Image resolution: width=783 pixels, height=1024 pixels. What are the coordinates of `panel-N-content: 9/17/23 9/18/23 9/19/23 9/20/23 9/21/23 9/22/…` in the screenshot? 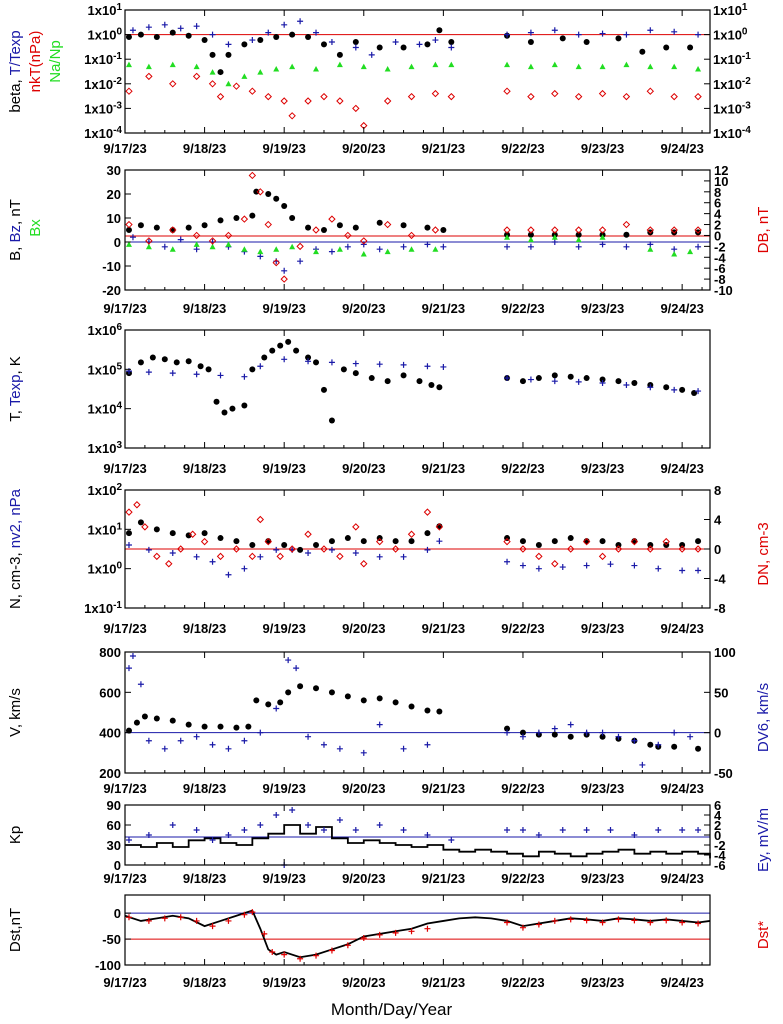 It's located at (389, 559).